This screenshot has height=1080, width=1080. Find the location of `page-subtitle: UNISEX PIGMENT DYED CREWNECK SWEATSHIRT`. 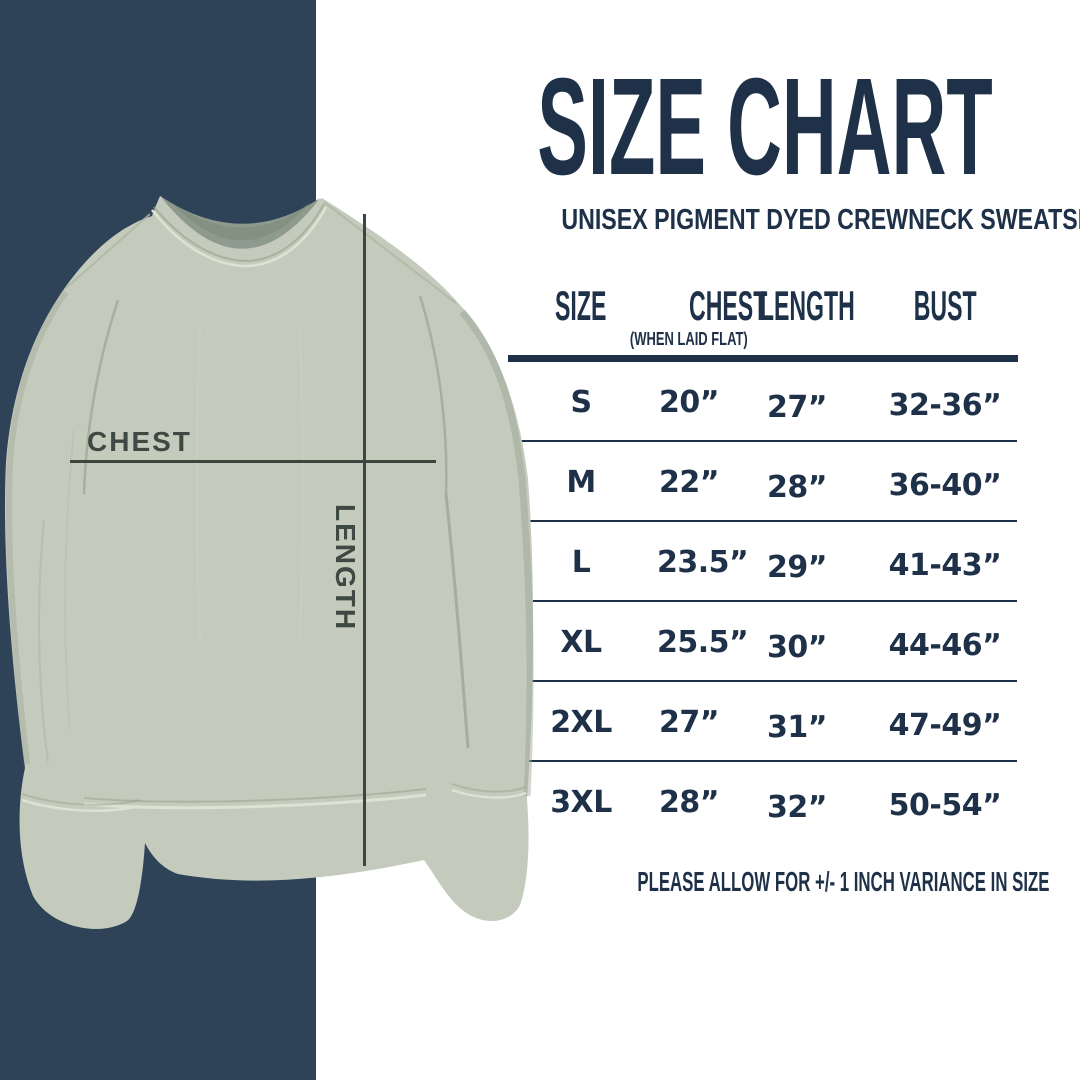

page-subtitle: UNISEX PIGMENT DYED CREWNECK SWEATSHIRT is located at coordinates (785, 220).